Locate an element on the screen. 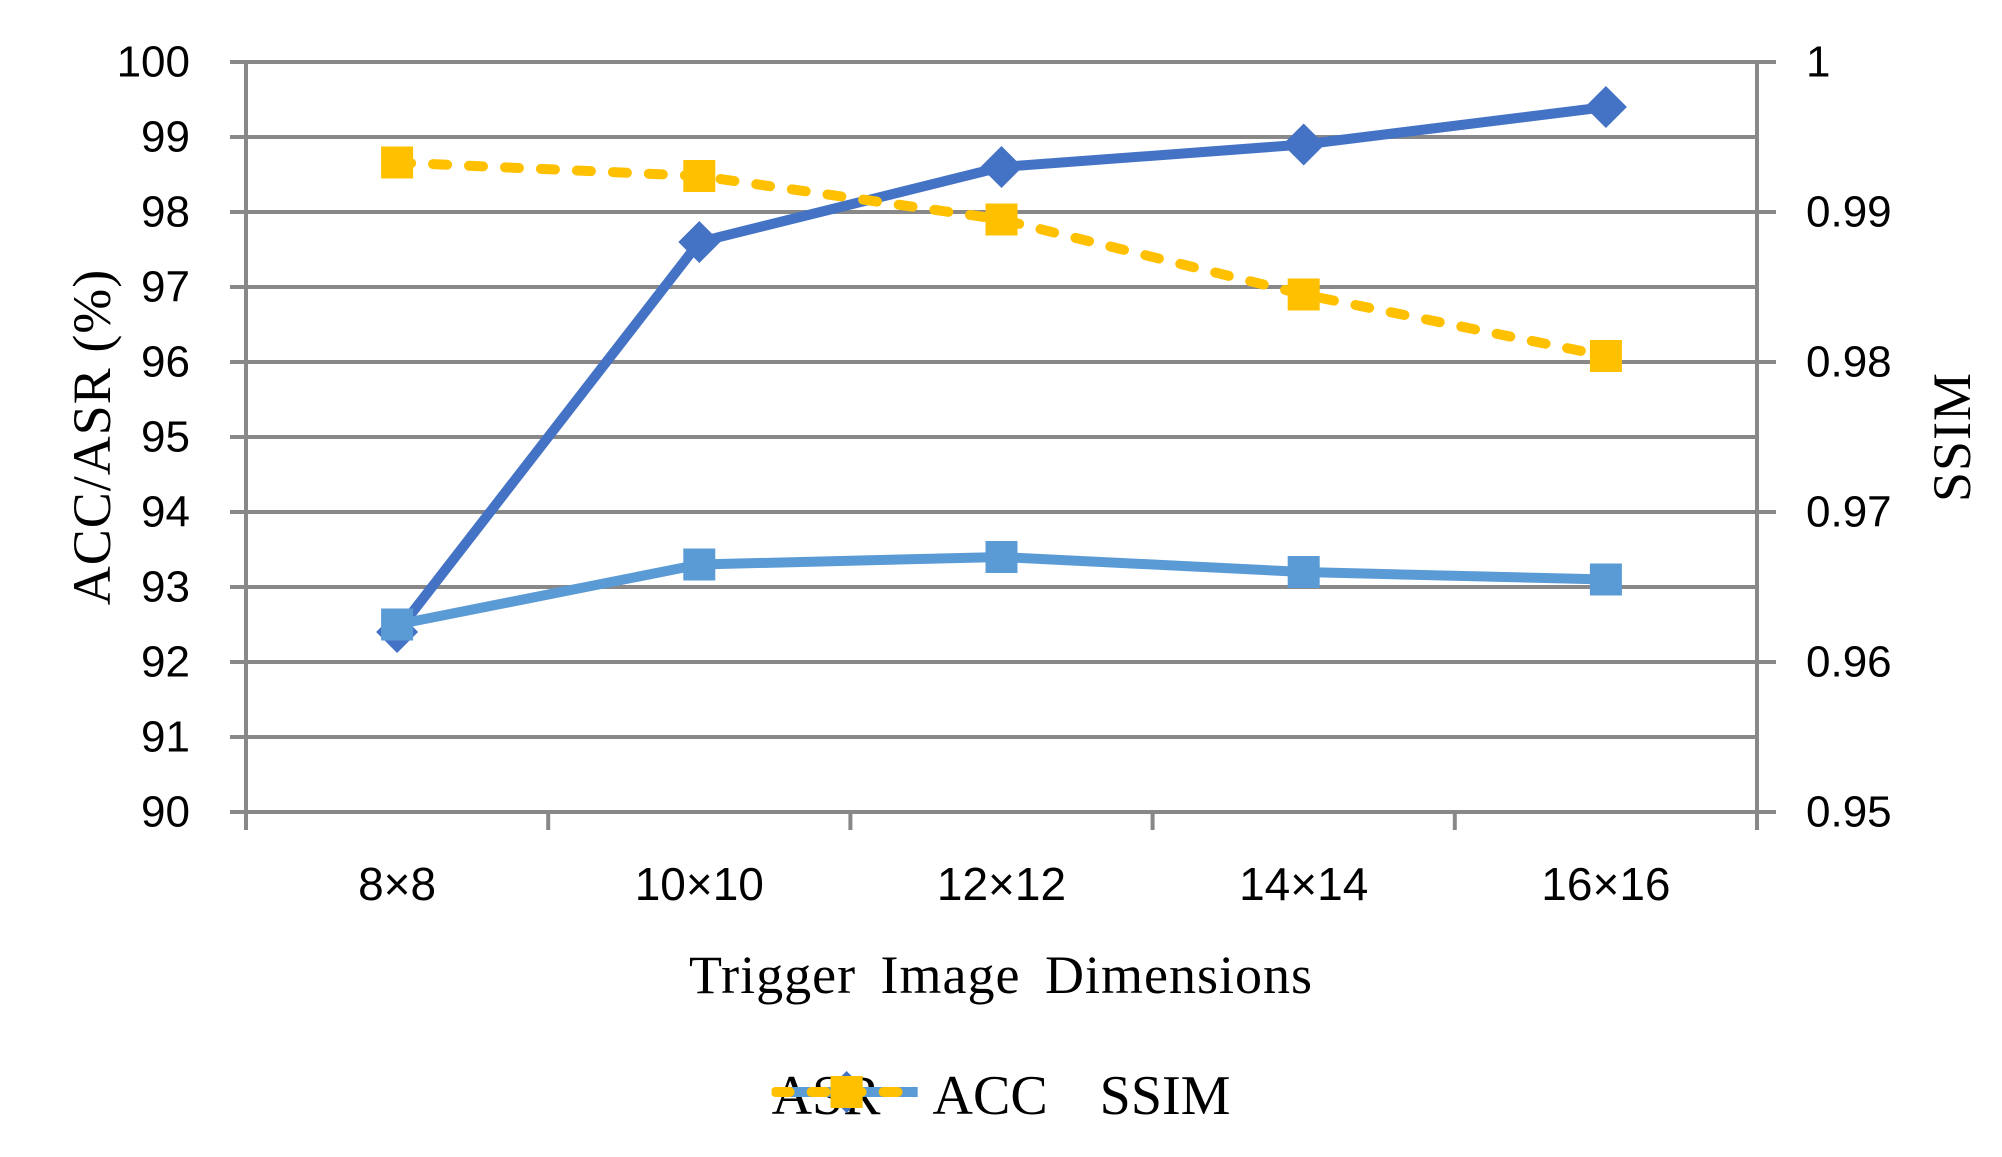 Image resolution: width=2002 pixels, height=1157 pixels. left-axis-tick-label: 90 is located at coordinates (165, 812).